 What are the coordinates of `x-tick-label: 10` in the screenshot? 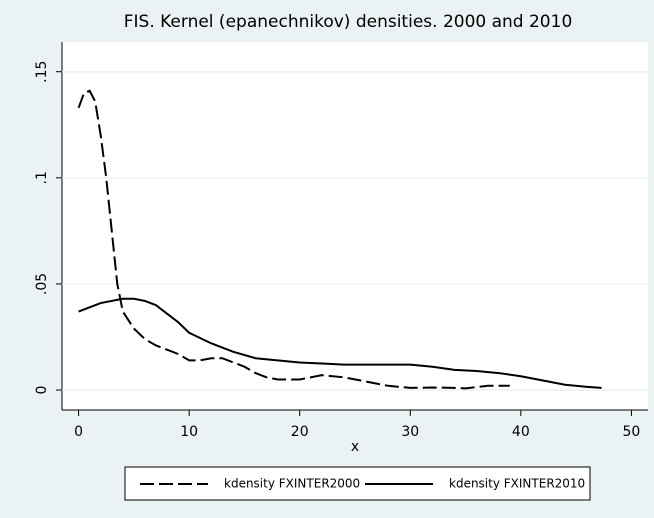 It's located at (189, 432).